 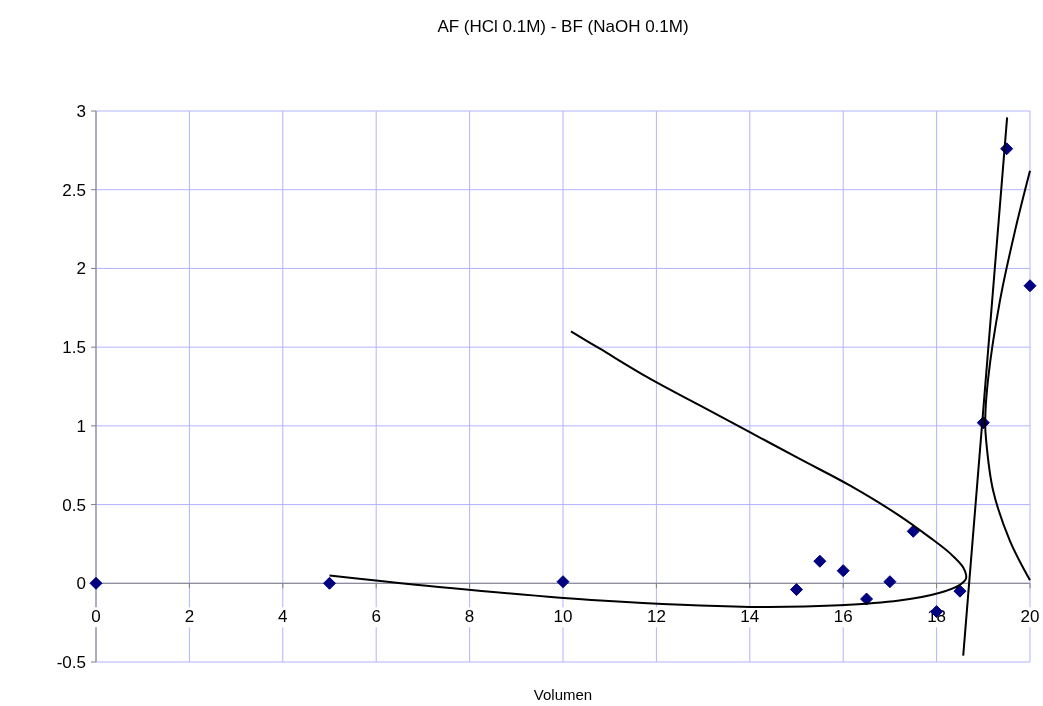 I want to click on x-axis-title: Volumen, so click(x=563, y=694).